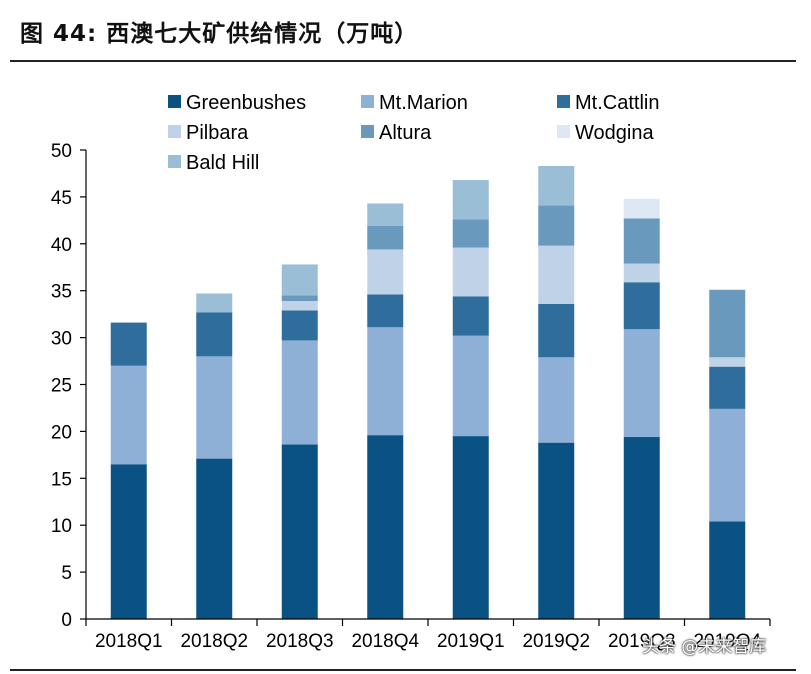 The image size is (811, 674). Describe the element at coordinates (214, 538) in the screenshot. I see `bar-segment-greenbushes-2018q2` at that location.